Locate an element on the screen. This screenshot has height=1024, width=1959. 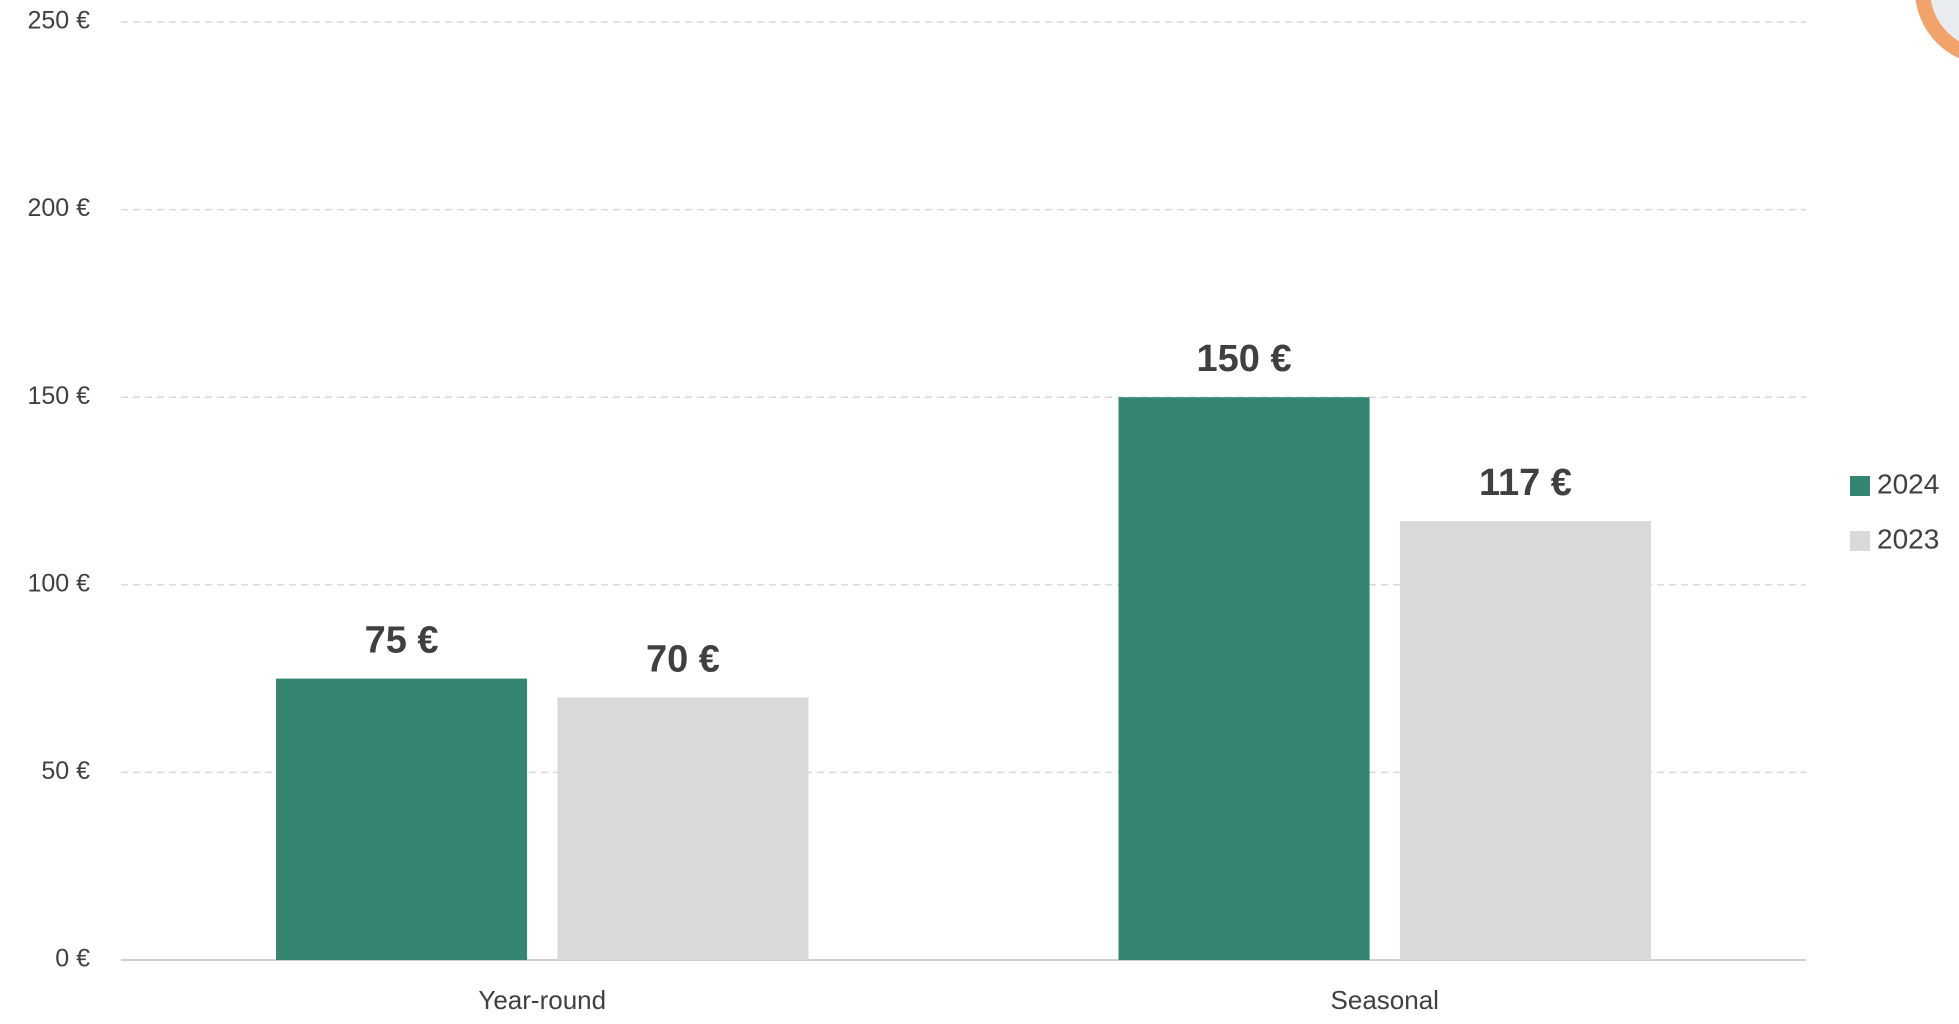
value-label: 117 € is located at coordinates (1525, 483).